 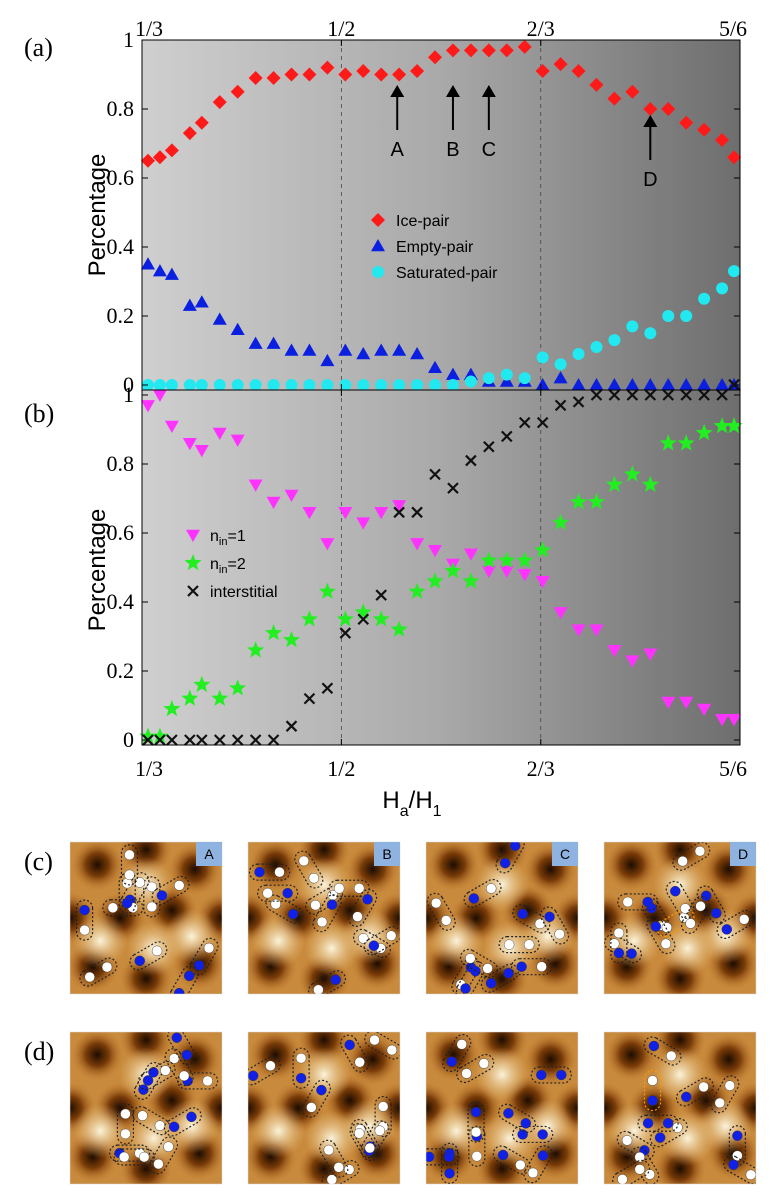 I want to click on x-tick-label-top: 1/2, so click(x=341, y=28).